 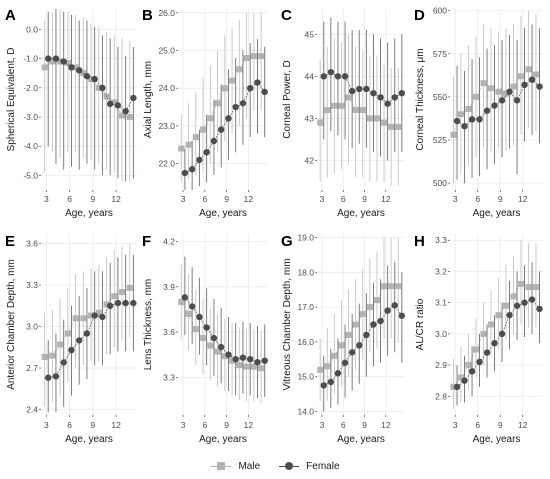 I want to click on y-tick-label: 600, so click(x=440, y=11).